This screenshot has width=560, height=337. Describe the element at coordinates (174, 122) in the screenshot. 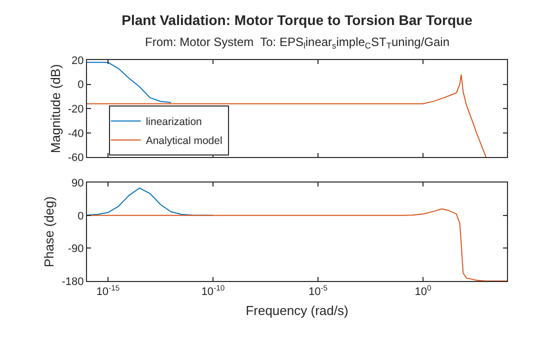

I see `legend-label: linearization` at that location.